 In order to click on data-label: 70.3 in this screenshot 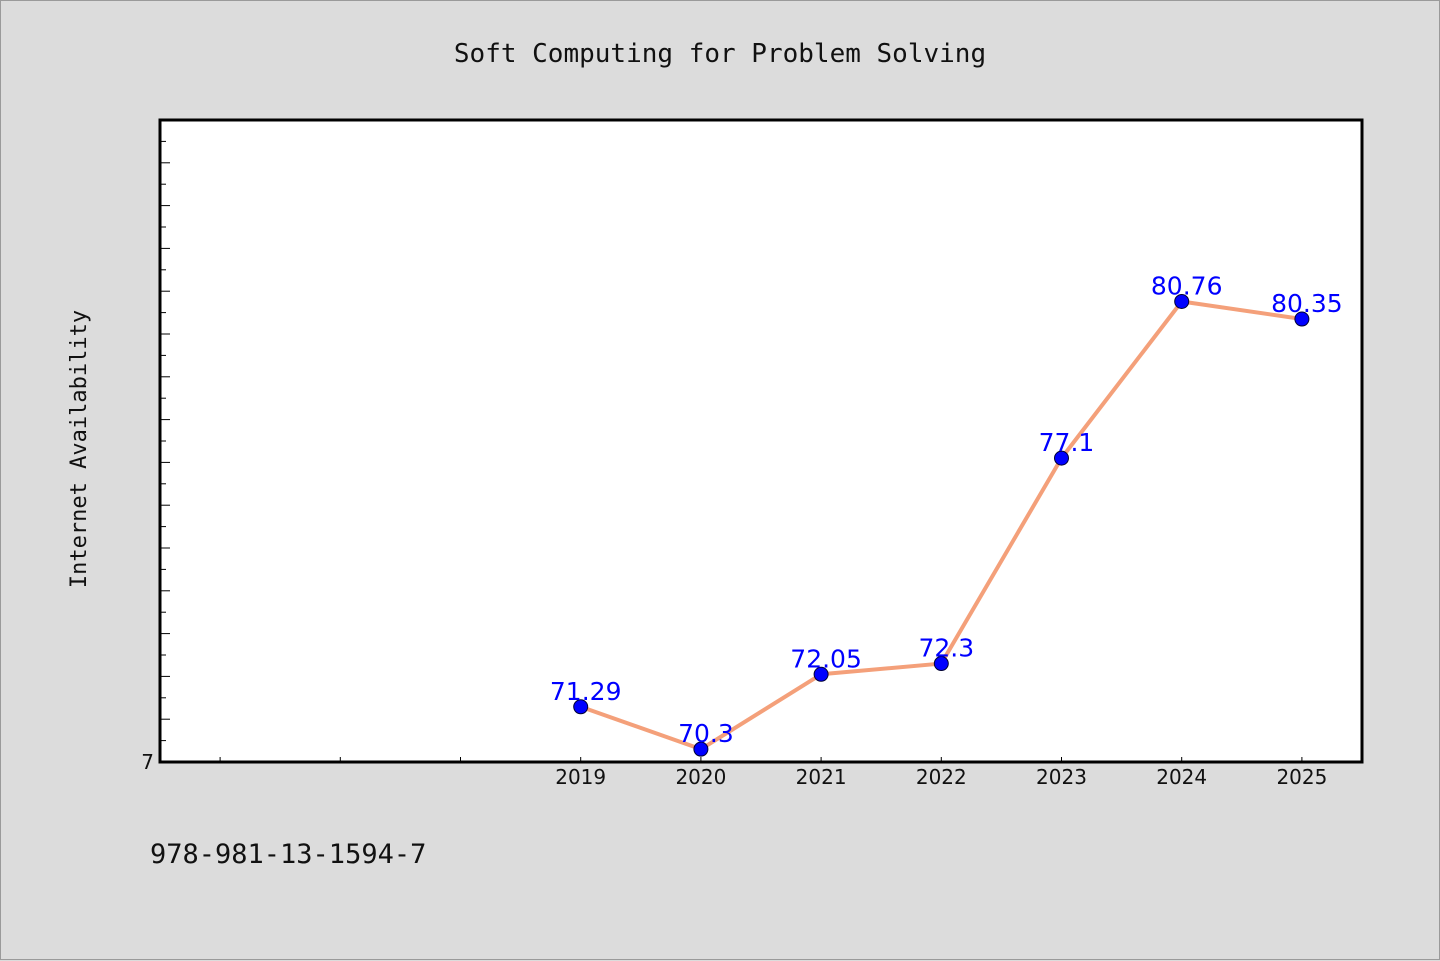, I will do `click(706, 733)`.